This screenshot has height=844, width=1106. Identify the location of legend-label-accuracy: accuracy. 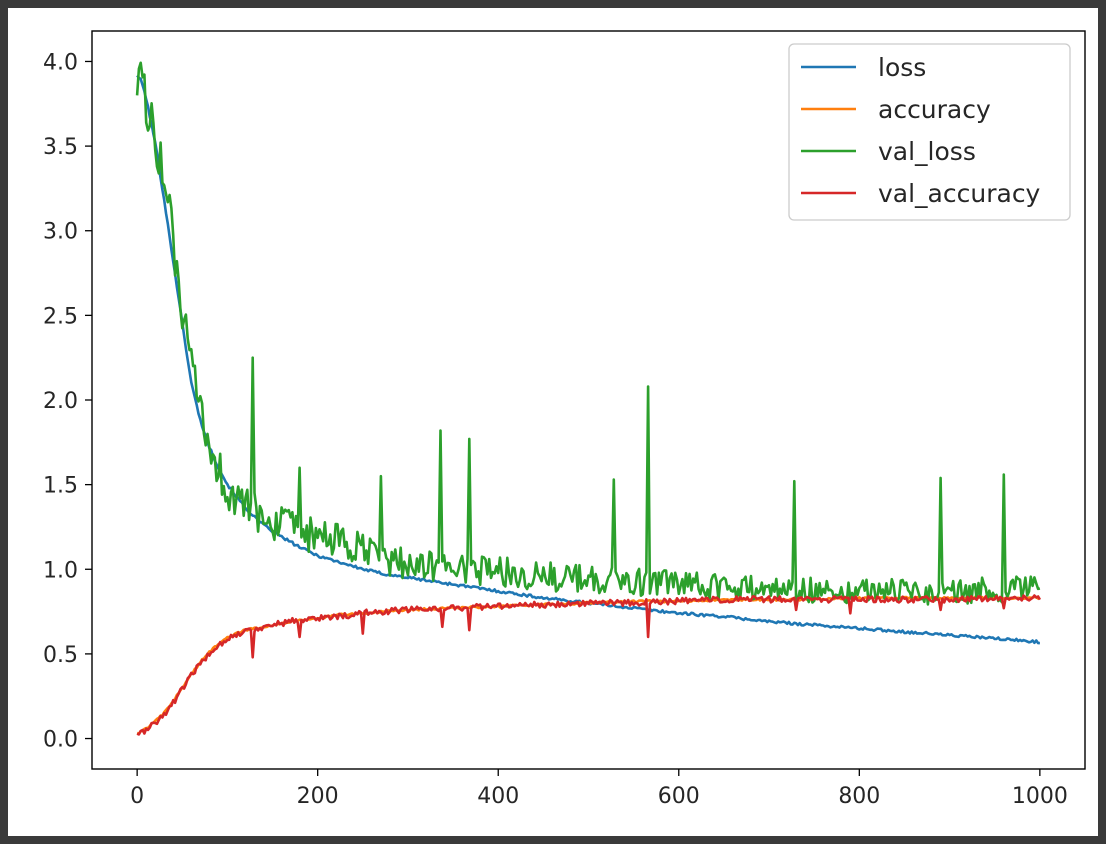
(934, 109).